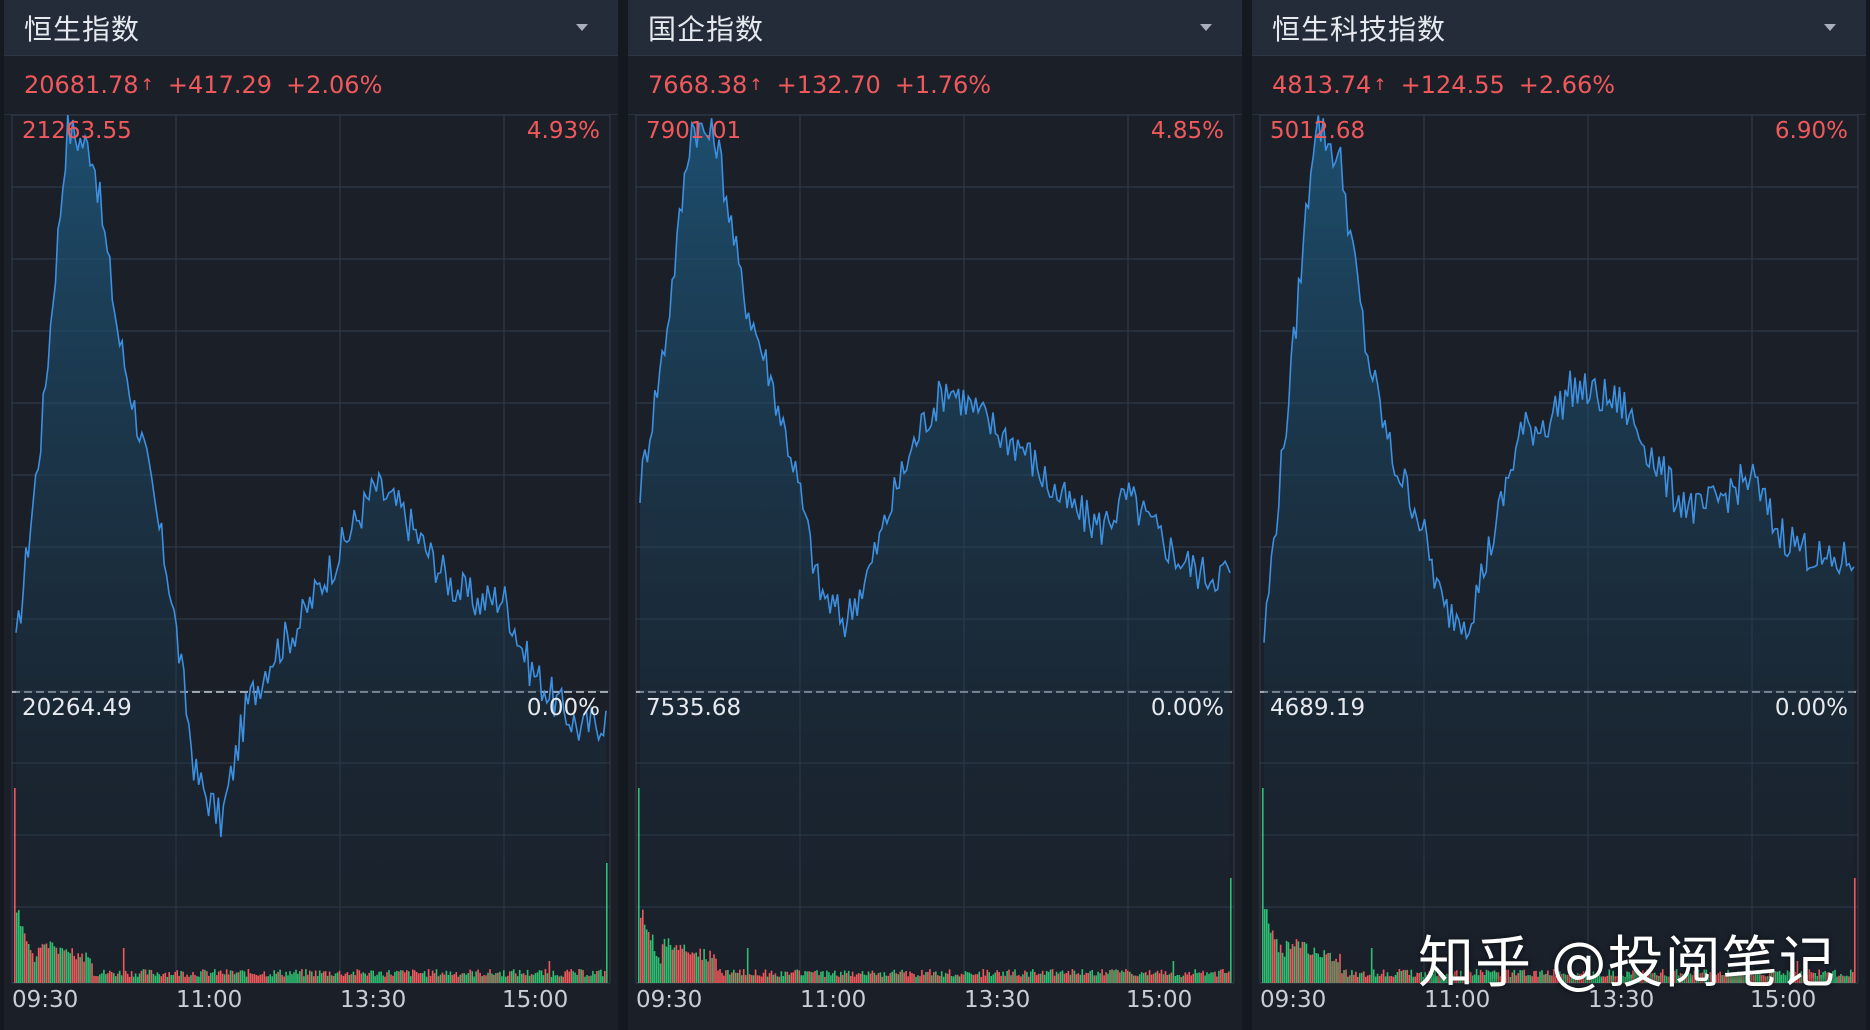 The image size is (1870, 1030). What do you see at coordinates (935, 28) in the screenshot?
I see `panel-header: 国企指数` at bounding box center [935, 28].